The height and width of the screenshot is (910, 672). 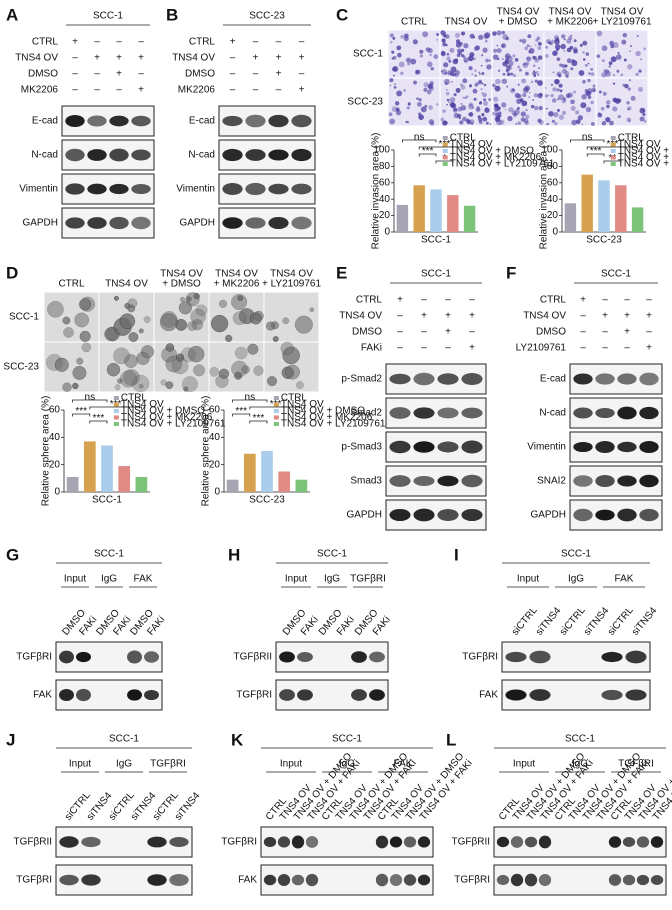 What do you see at coordinates (645, 621) in the screenshot?
I see `lane-label: siTNS4` at bounding box center [645, 621].